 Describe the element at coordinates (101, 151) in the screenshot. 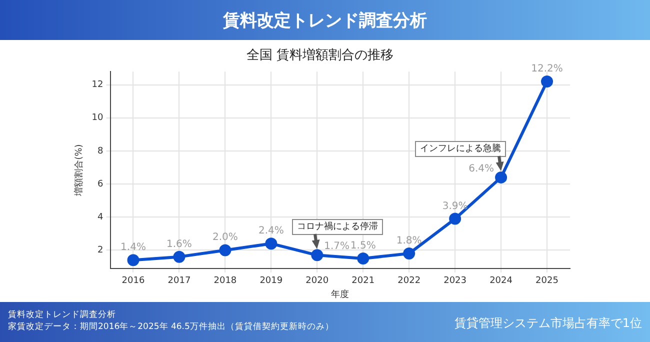

I see `y-tick-label: 8` at that location.